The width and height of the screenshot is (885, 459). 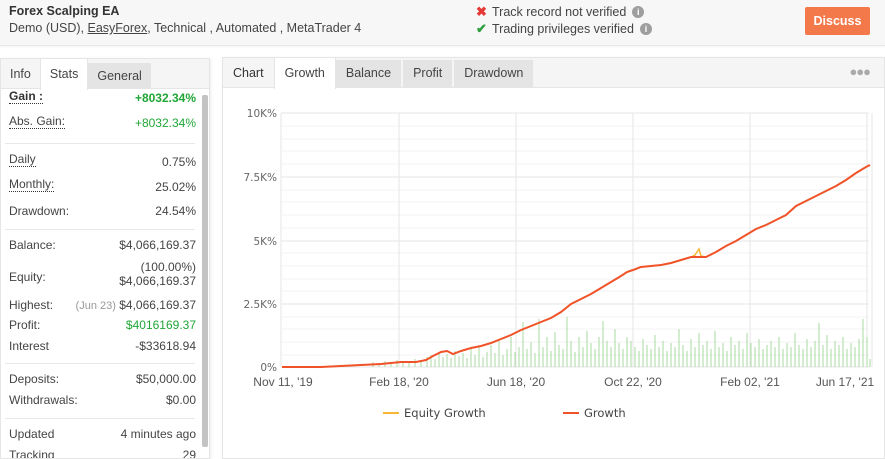 I want to click on tab-drawdown: Drawdown, so click(x=494, y=73).